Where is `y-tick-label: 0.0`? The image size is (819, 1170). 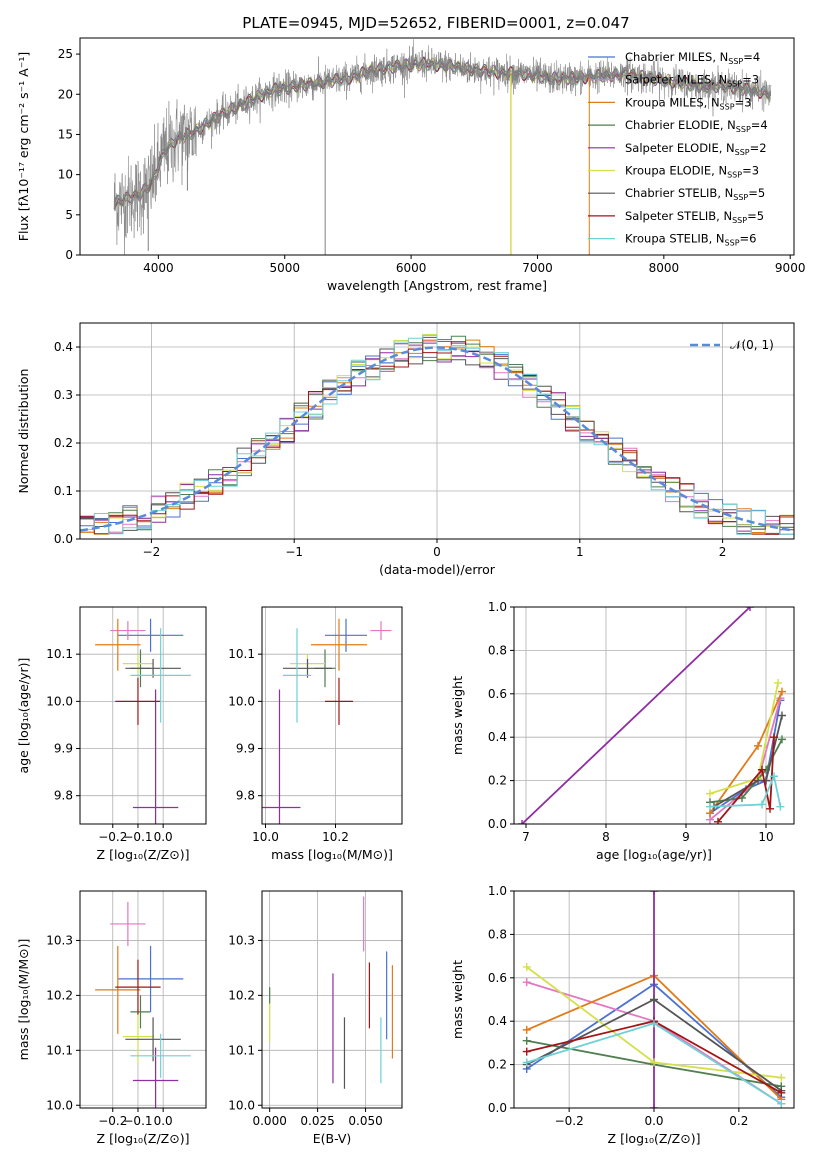 y-tick-label: 0.0 is located at coordinates (497, 824).